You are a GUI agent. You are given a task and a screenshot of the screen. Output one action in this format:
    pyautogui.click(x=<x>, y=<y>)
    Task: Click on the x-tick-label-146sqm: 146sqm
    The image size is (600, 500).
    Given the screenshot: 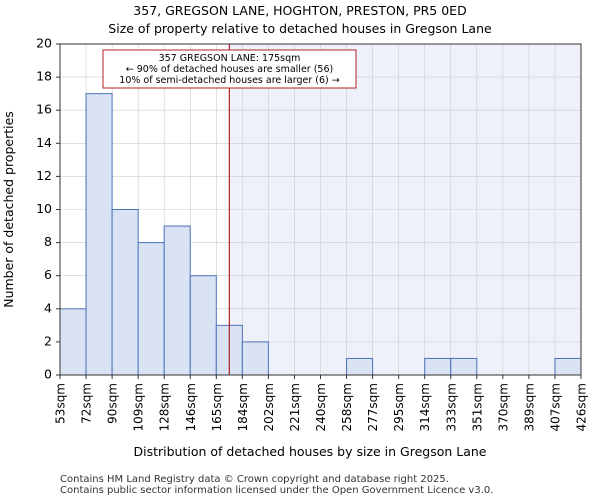 What is the action you would take?
    pyautogui.click(x=191, y=407)
    